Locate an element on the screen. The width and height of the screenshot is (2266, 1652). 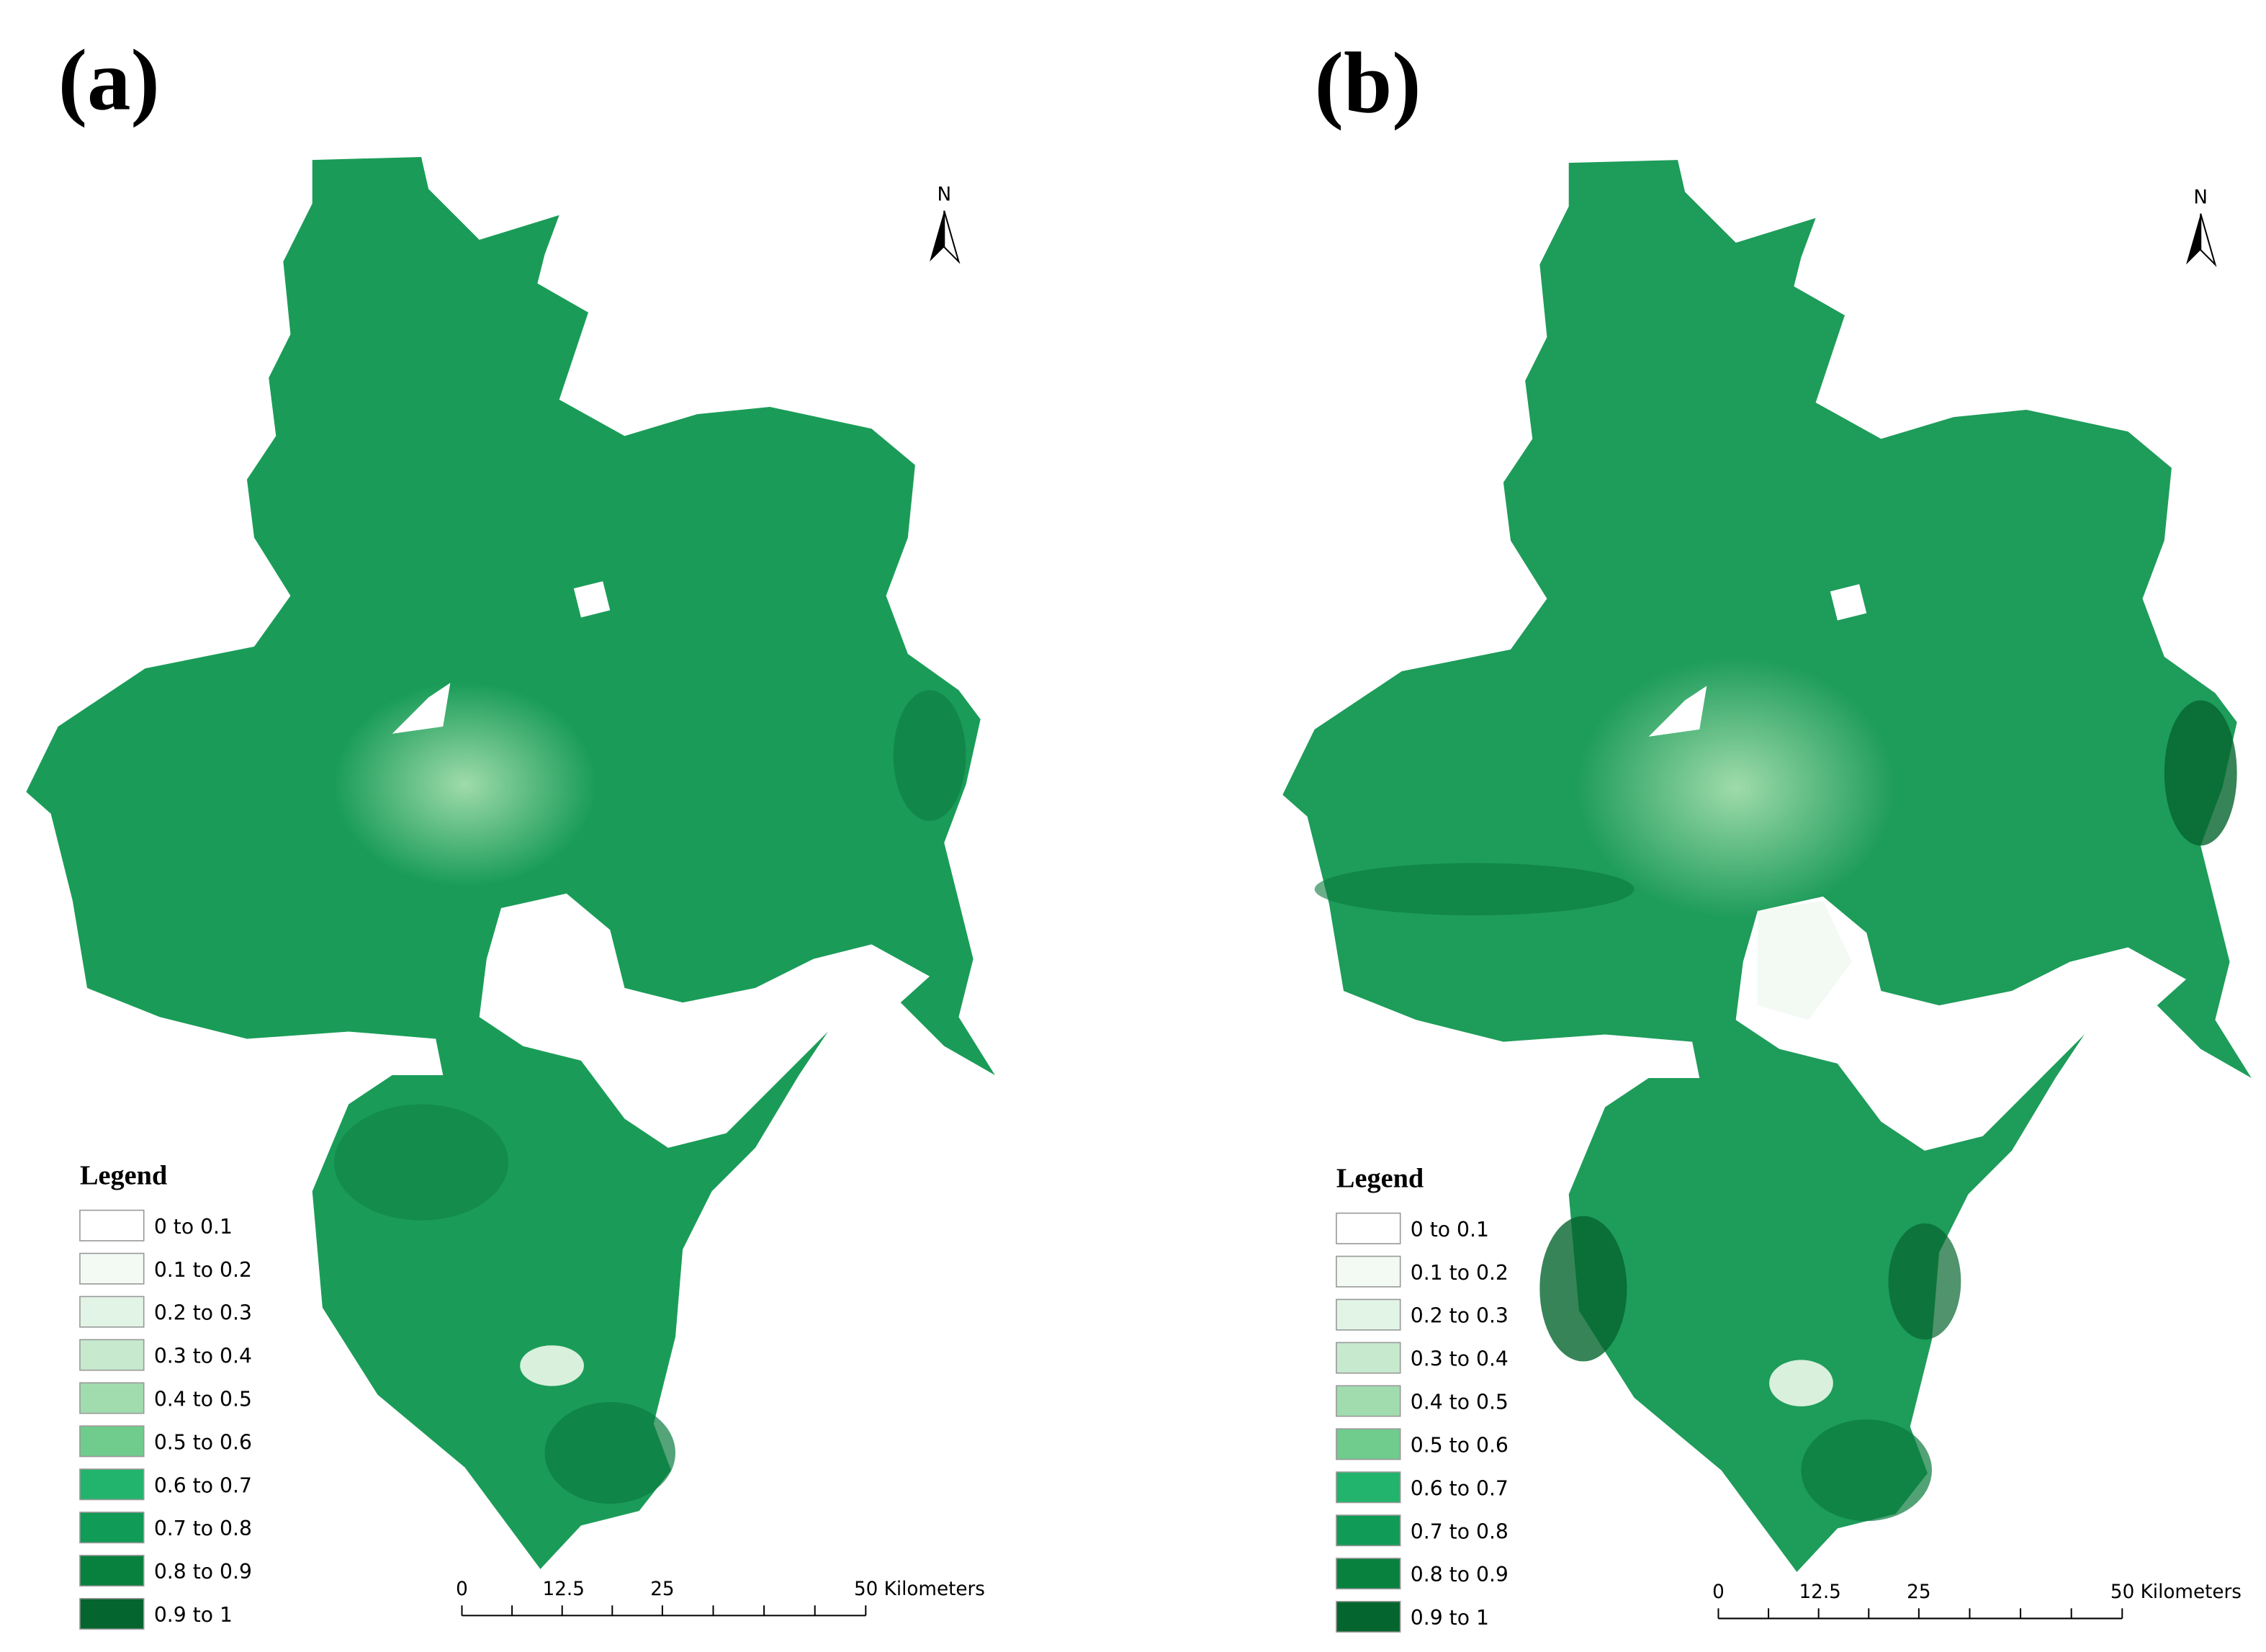
lake-shallow is located at coordinates (1805, 960).